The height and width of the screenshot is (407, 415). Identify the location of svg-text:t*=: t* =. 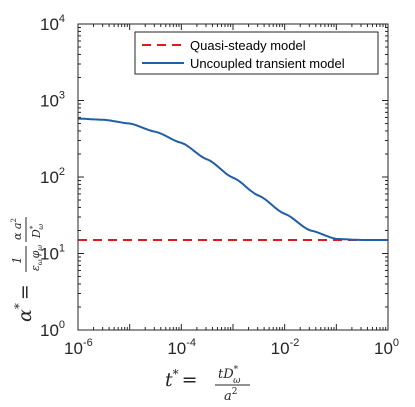
(181, 379).